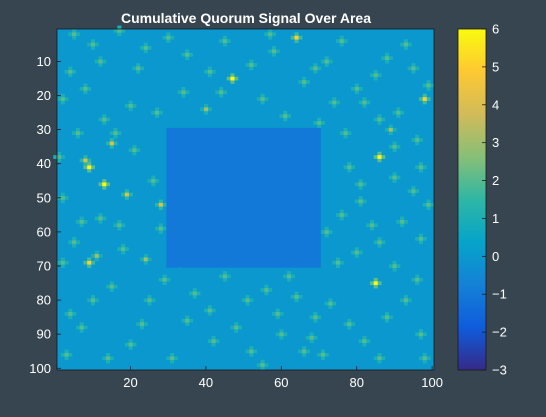  I want to click on colorbar-tick-label: −3, so click(499, 370).